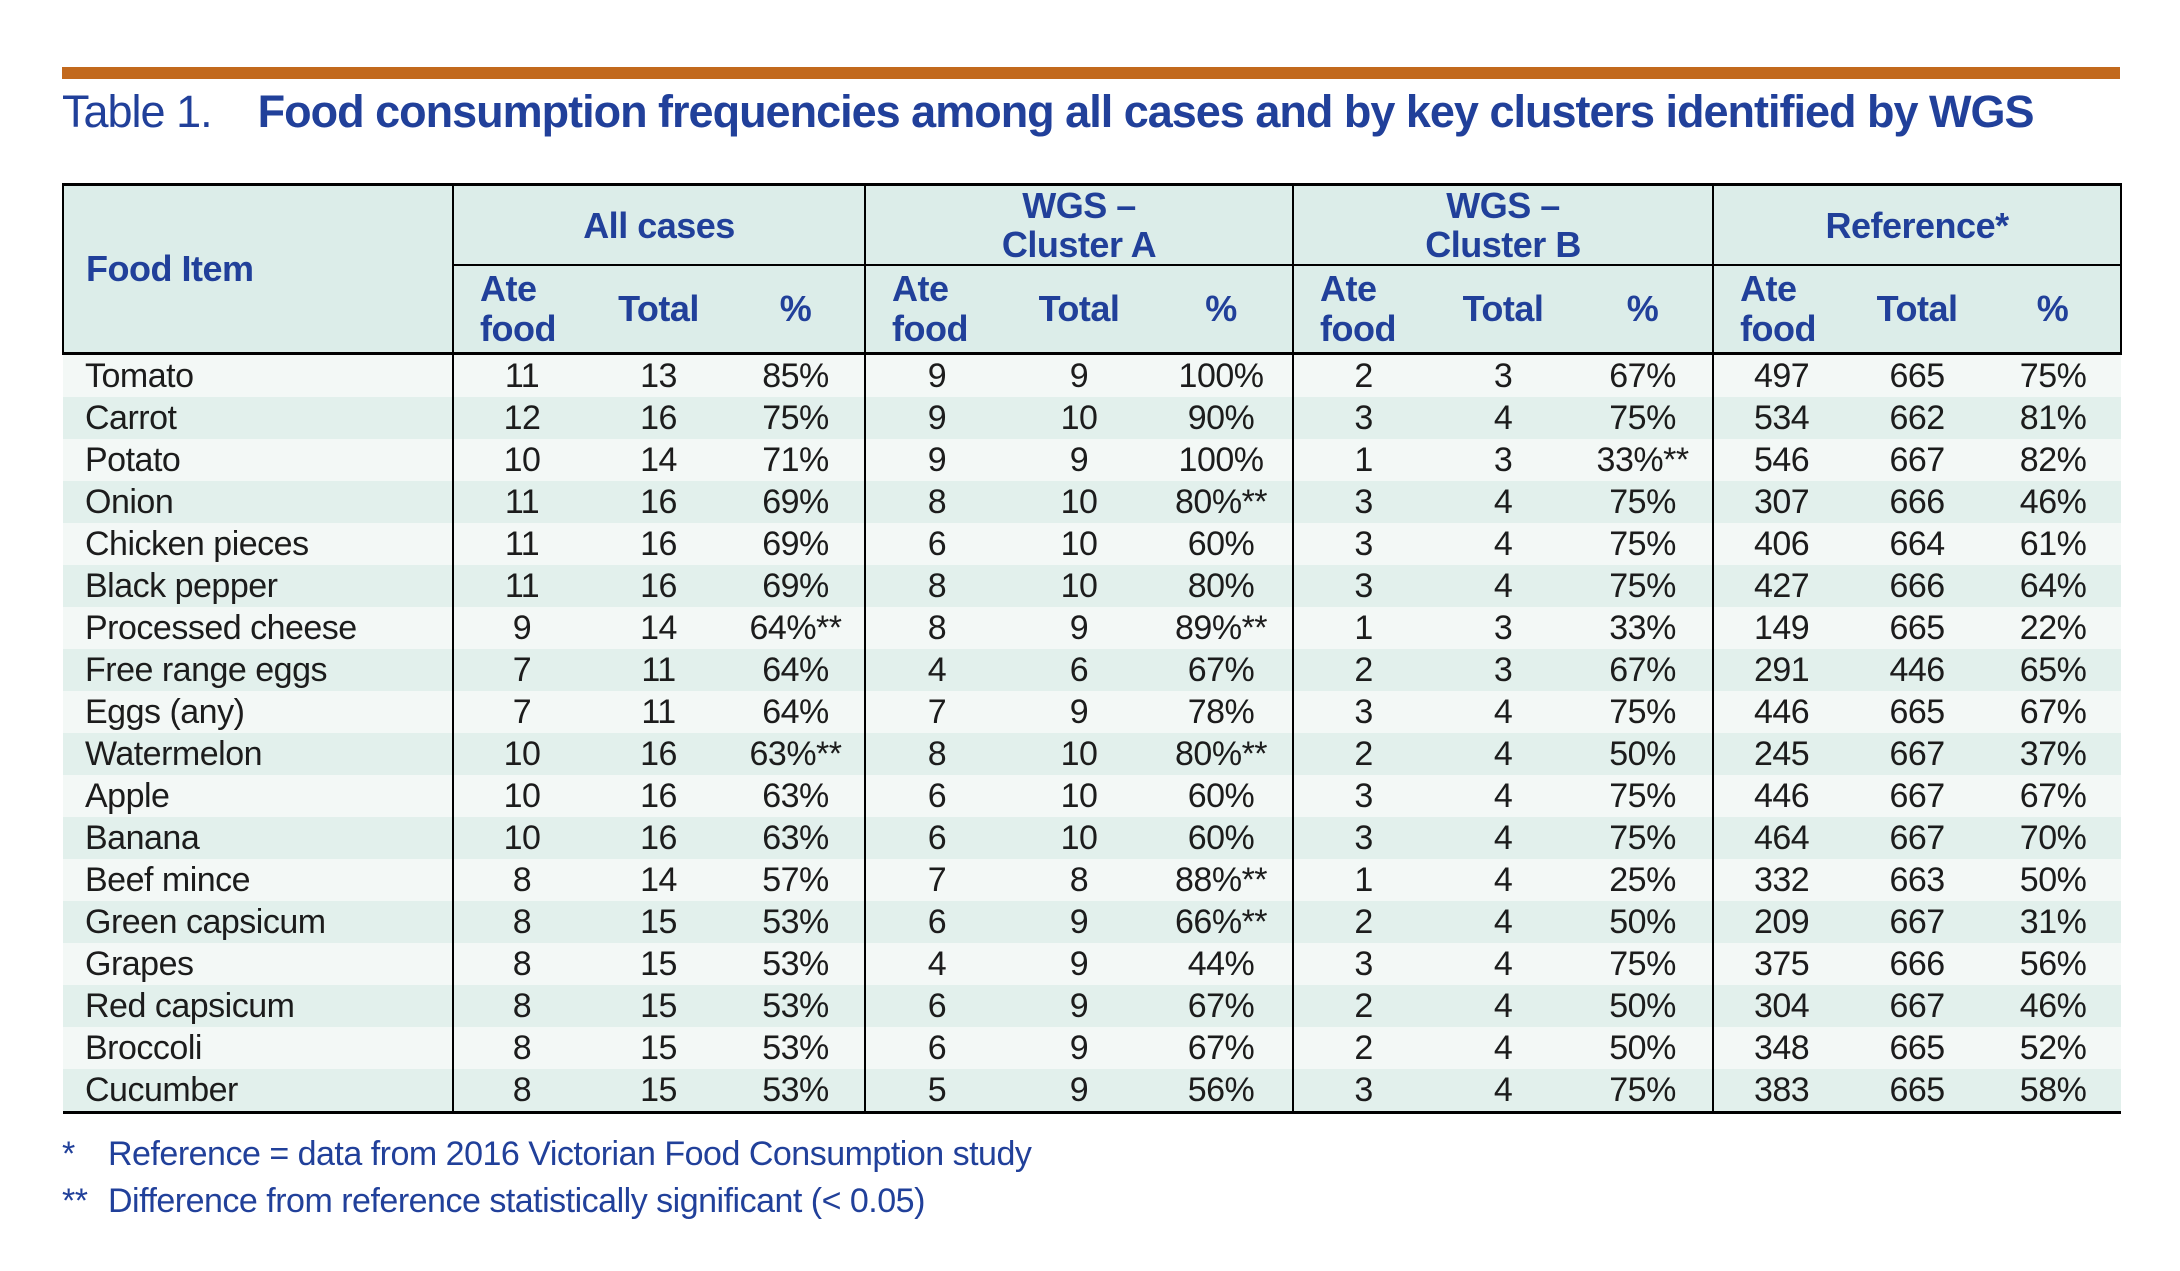  What do you see at coordinates (1642, 879) in the screenshot?
I see `value-cell: 25%` at bounding box center [1642, 879].